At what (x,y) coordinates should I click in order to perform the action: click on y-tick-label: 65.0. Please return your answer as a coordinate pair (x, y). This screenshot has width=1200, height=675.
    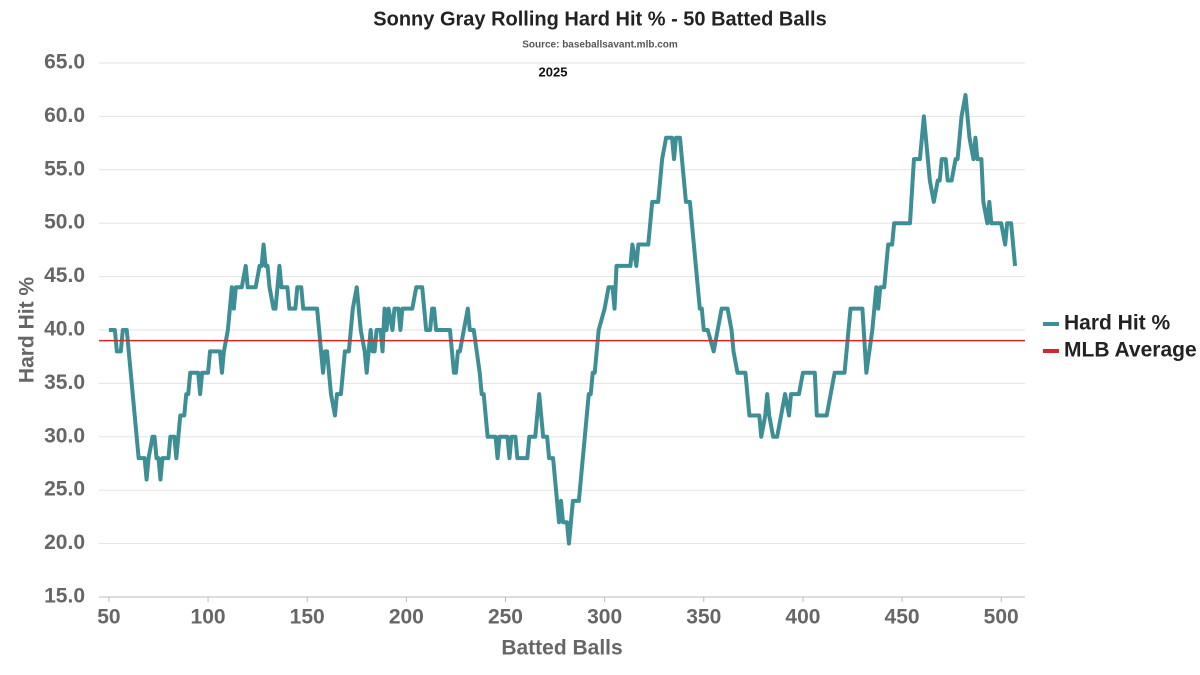
    Looking at the image, I should click on (64, 62).